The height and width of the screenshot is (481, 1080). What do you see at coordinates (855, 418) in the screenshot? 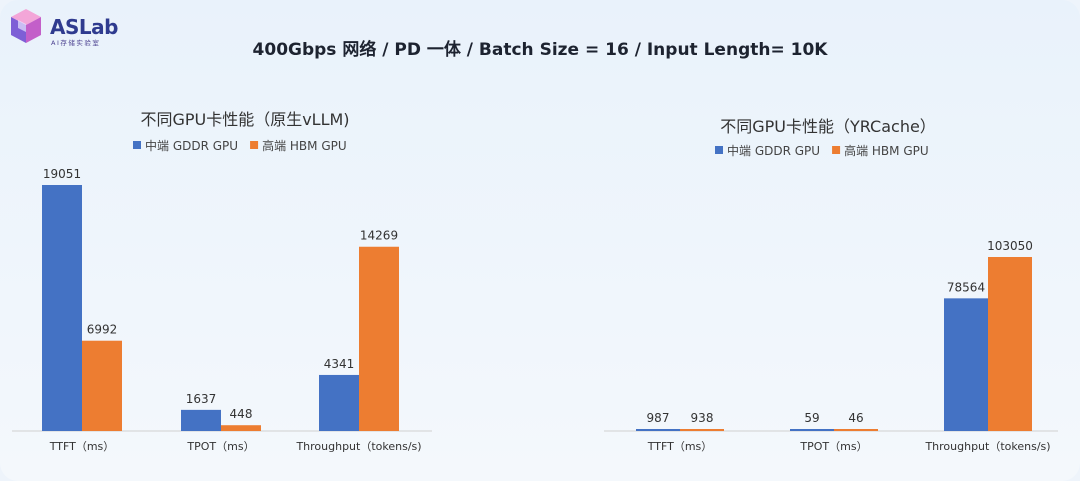
I see `data-label: 46` at bounding box center [855, 418].